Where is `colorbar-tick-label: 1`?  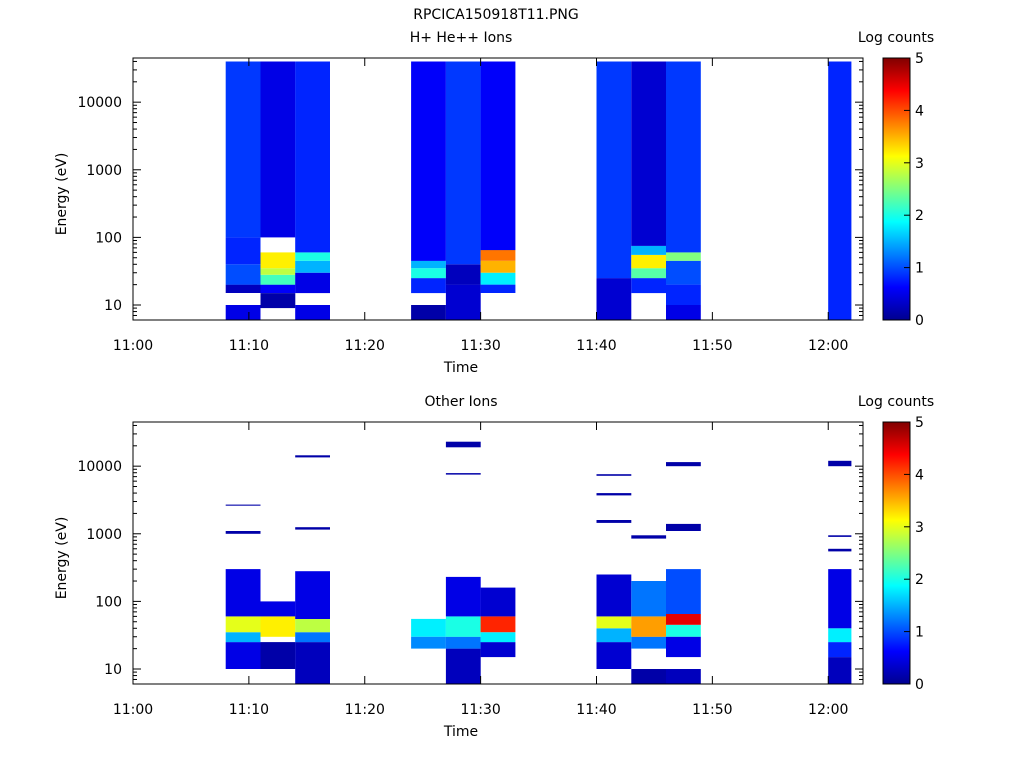
colorbar-tick-label: 1 is located at coordinates (919, 269).